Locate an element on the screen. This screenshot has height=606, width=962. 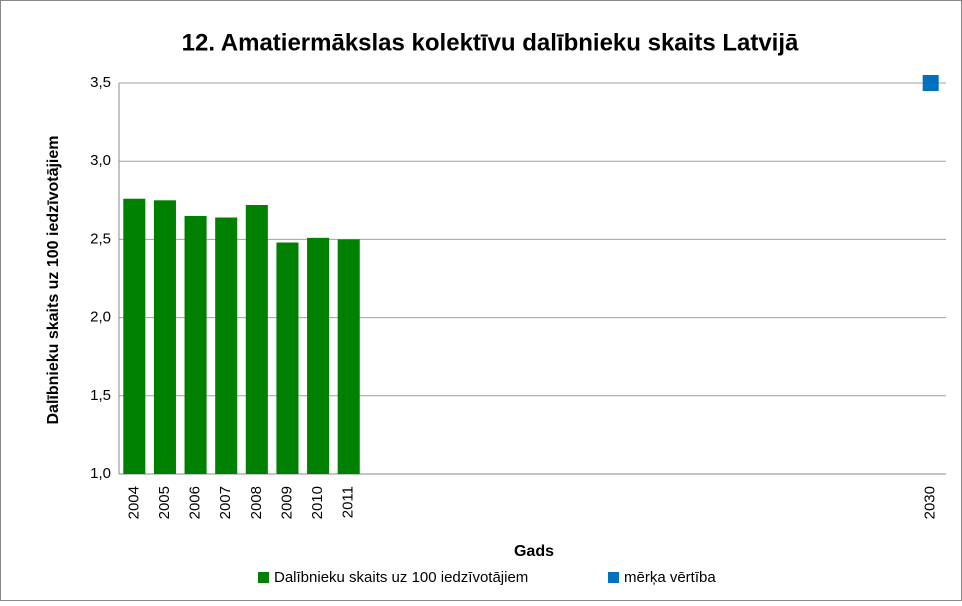
y-axis-label: Dalībnieku skaits uz 100 iedzīvotājiem is located at coordinates (53, 280).